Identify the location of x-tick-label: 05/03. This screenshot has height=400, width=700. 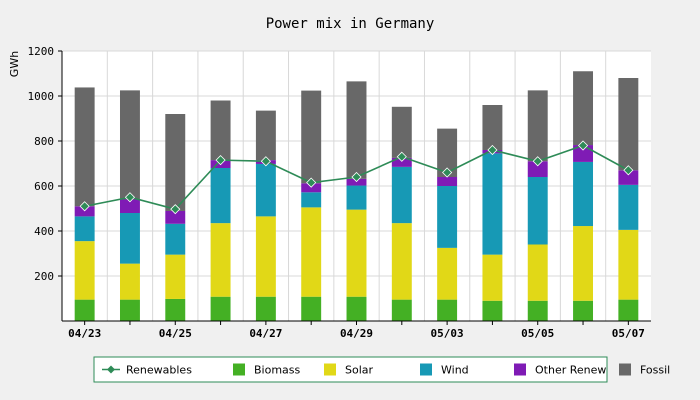
(447, 333).